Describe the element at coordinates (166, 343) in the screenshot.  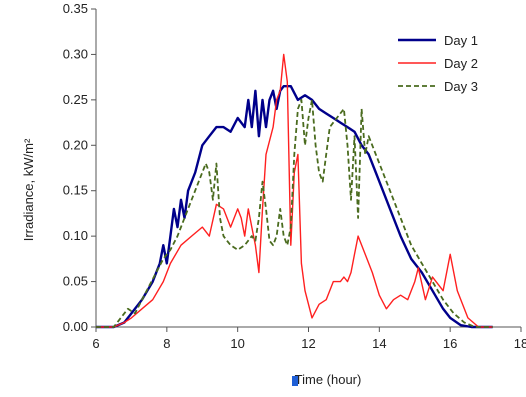
I see `x-tick-label: 8` at that location.